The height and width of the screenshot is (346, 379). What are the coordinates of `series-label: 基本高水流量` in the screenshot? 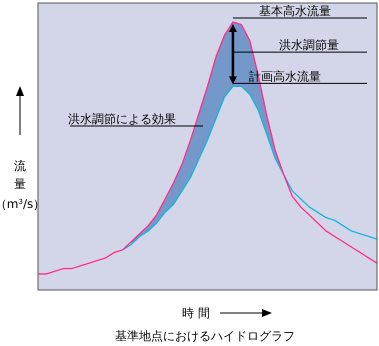 It's located at (294, 11).